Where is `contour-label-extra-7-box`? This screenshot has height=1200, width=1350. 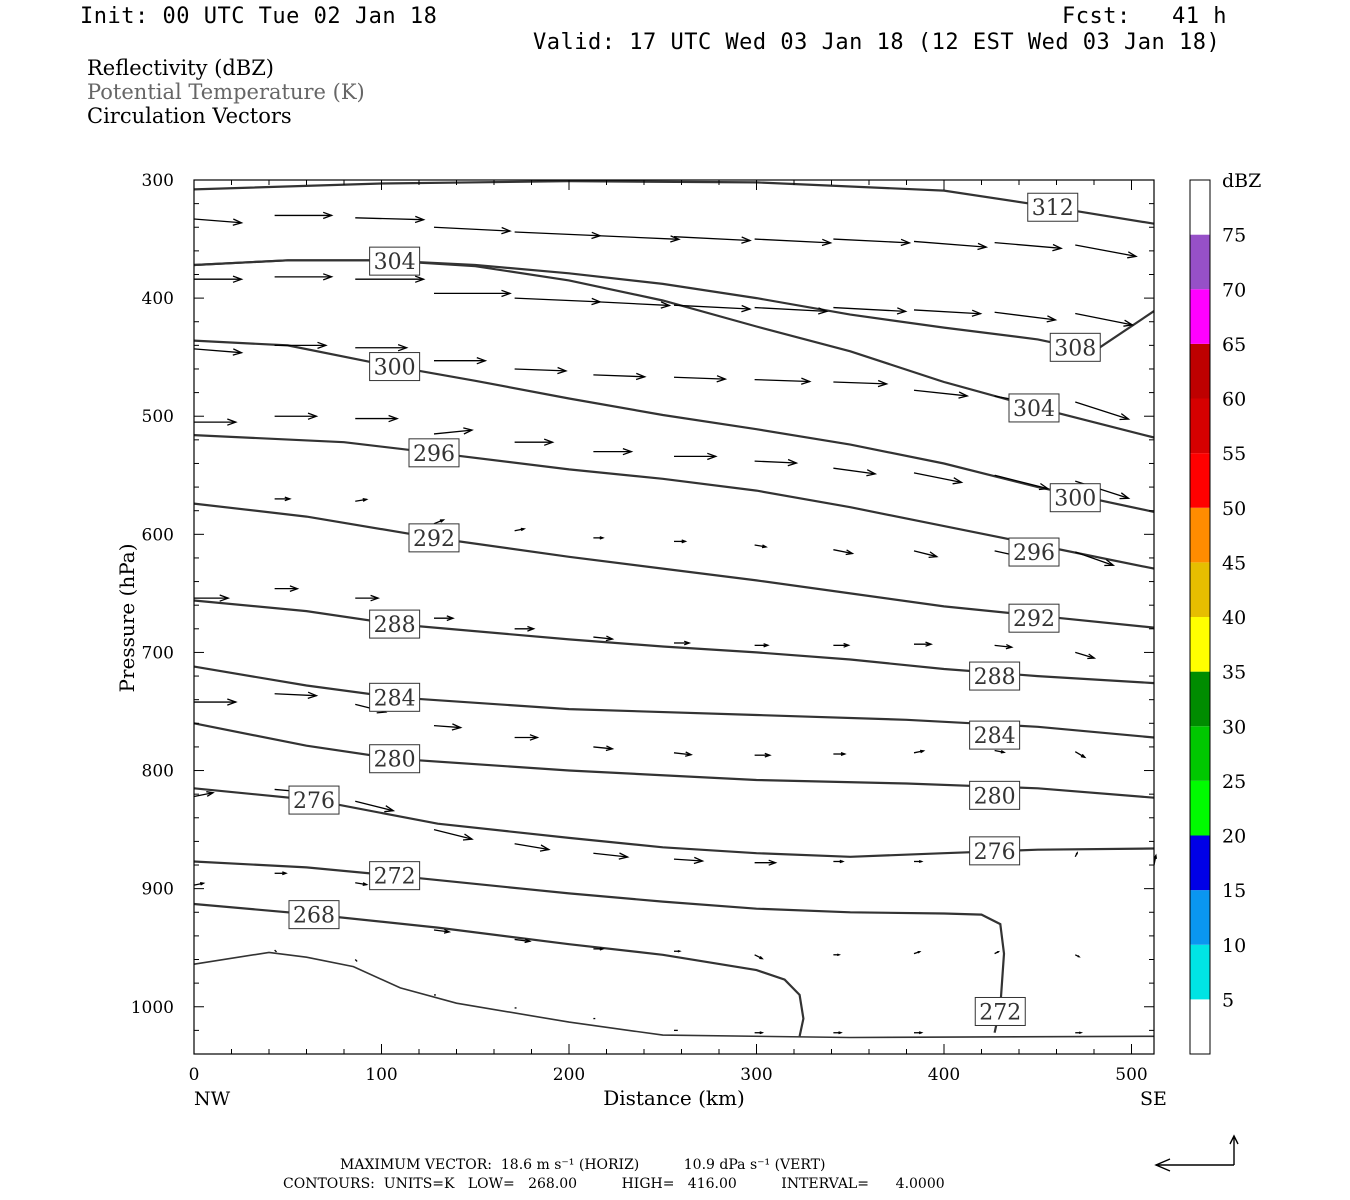 contour-label-extra-7-box is located at coordinates (995, 851).